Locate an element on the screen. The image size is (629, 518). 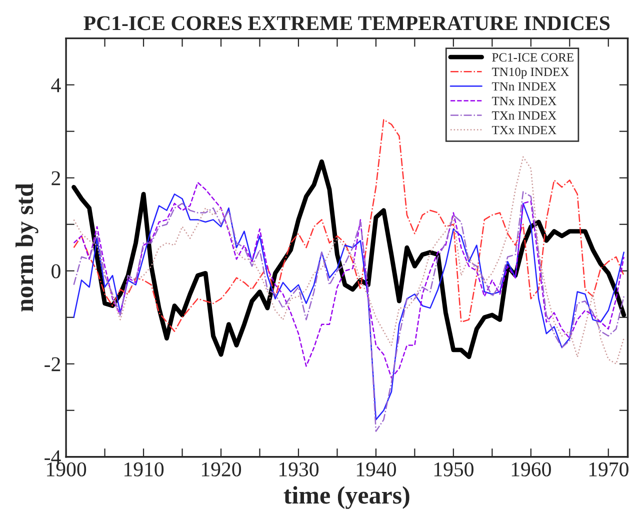
legend-label: TXn INDEX is located at coordinates (524, 115).